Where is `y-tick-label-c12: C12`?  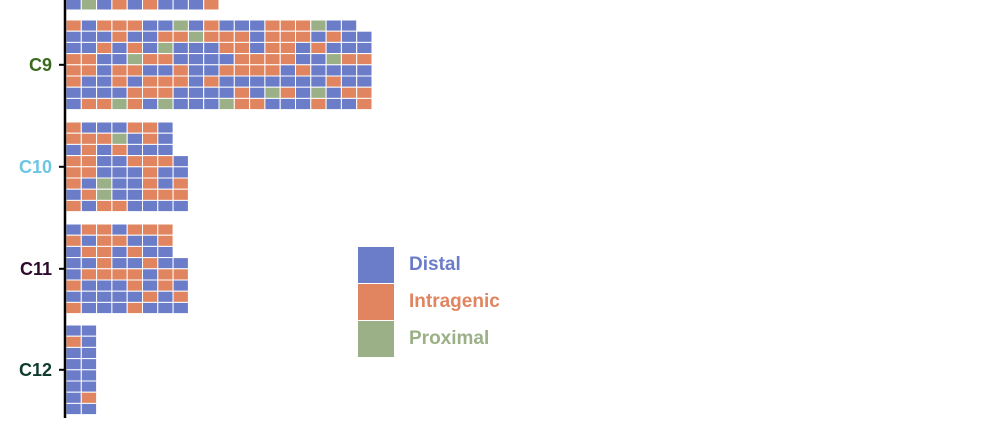
y-tick-label-c12: C12 is located at coordinates (35, 370).